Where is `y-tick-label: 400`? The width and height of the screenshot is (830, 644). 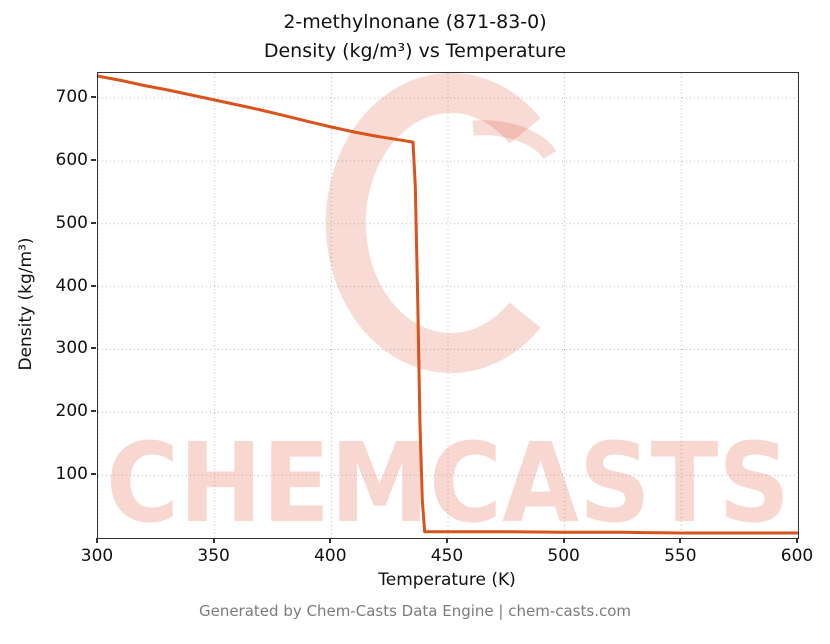 y-tick-label: 400 is located at coordinates (71, 285).